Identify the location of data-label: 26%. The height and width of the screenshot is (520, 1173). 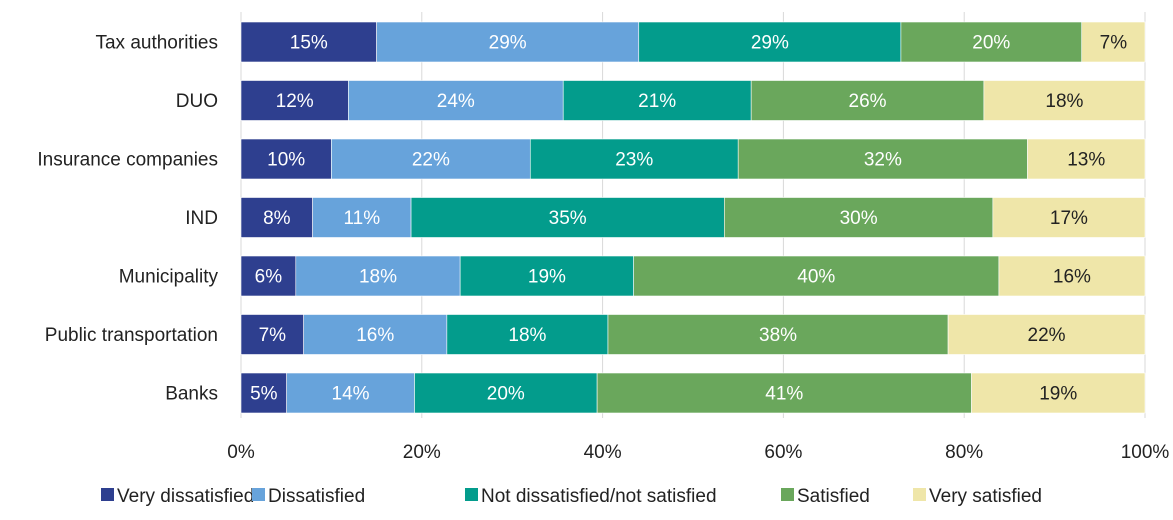
(868, 101).